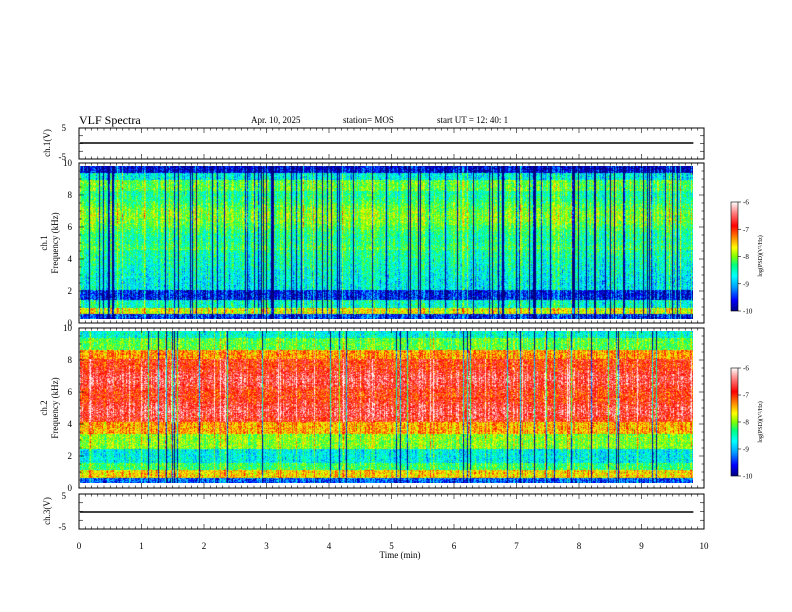 The width and height of the screenshot is (792, 612). I want to click on ch1-colorbar-tick-labels: -6 -7 -8 -9 -10, so click(745, 257).